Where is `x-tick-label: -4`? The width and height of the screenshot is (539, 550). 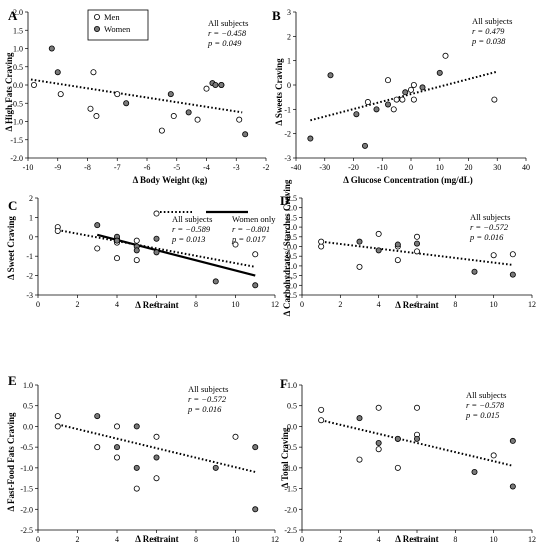
x-tick-label: -4 is located at coordinates (206, 167).